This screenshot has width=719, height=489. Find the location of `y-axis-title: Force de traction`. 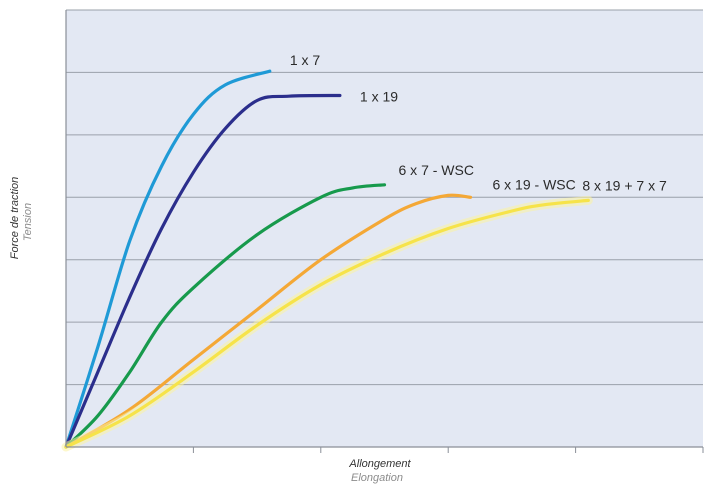

y-axis-title: Force de traction is located at coordinates (15, 218).